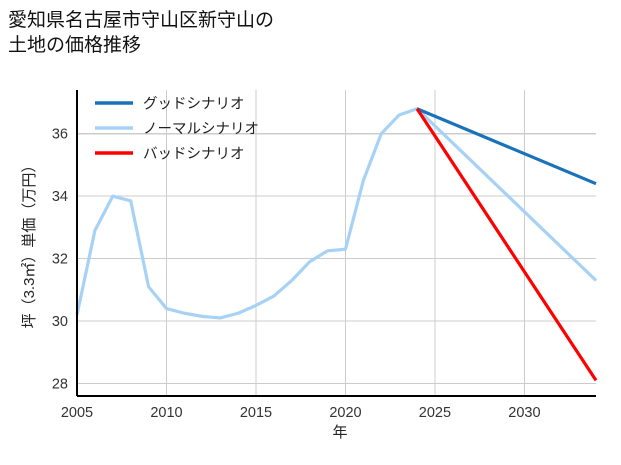 This screenshot has height=465, width=621. I want to click on legend-label-normal: ノーマルシナリオ, so click(201, 130).